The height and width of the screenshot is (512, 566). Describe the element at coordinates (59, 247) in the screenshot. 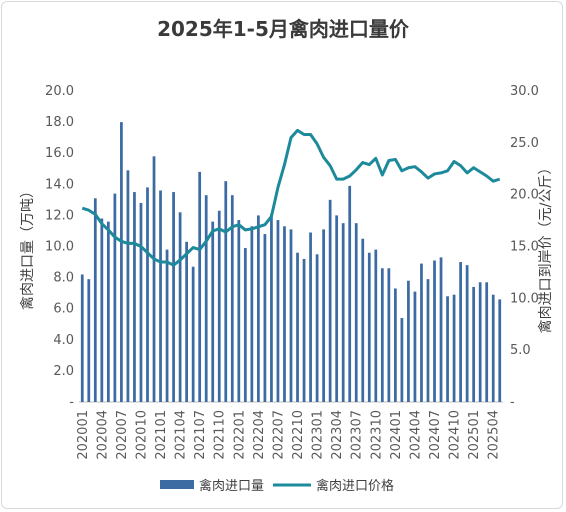

I see `left-tick-label: 10.0` at that location.